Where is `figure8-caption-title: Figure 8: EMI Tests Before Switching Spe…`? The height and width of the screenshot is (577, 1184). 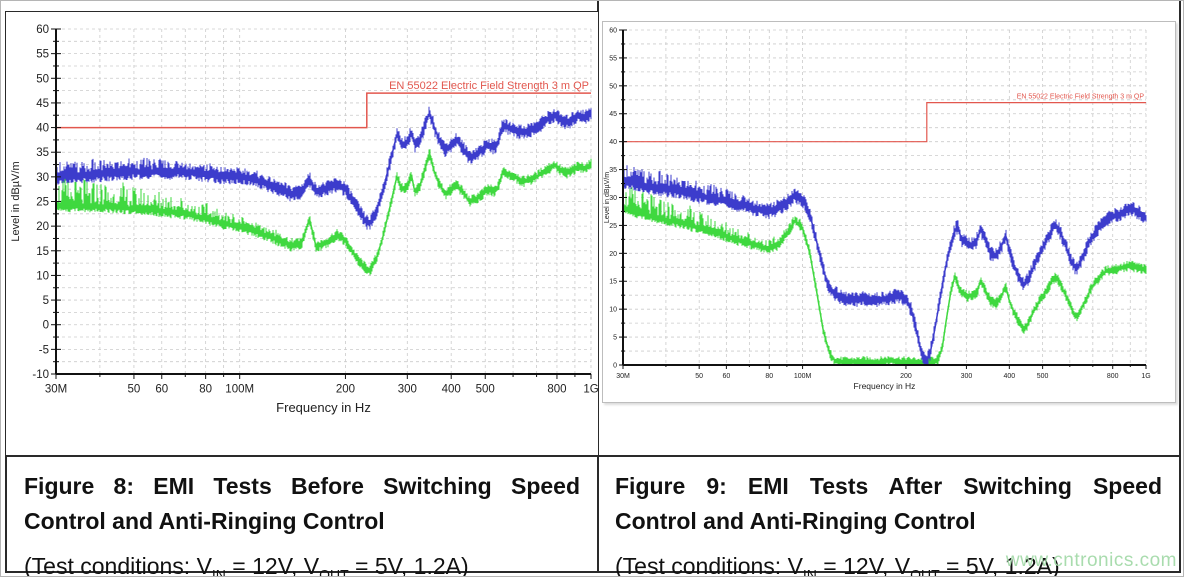
figure8-caption-title: Figure 8: EMI Tests Before Switching Spe… is located at coordinates (302, 504).